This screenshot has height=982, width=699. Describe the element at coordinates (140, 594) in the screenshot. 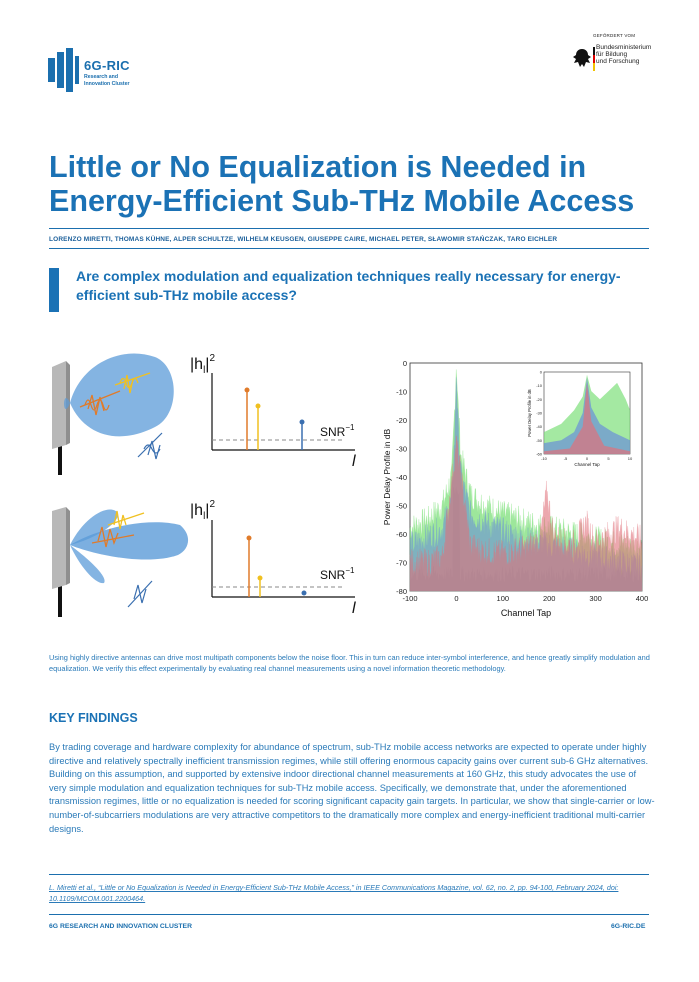

I see `wave-blue-bottom` at that location.